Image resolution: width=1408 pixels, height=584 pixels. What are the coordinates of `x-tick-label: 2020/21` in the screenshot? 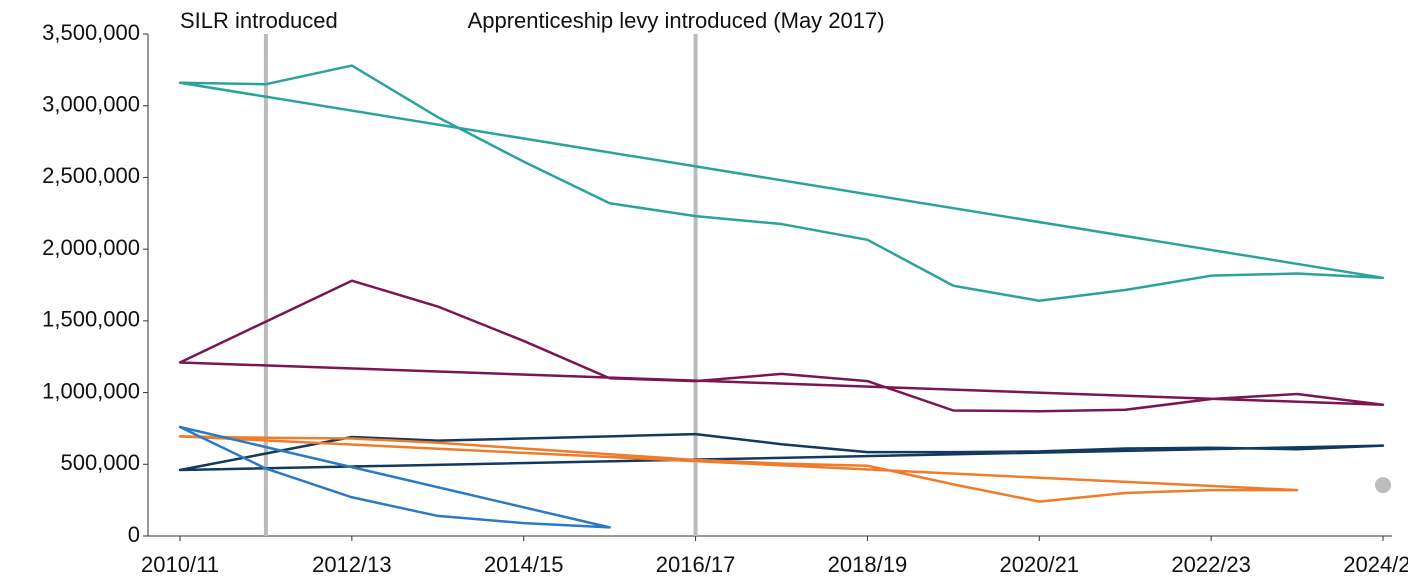 It's located at (1040, 564).